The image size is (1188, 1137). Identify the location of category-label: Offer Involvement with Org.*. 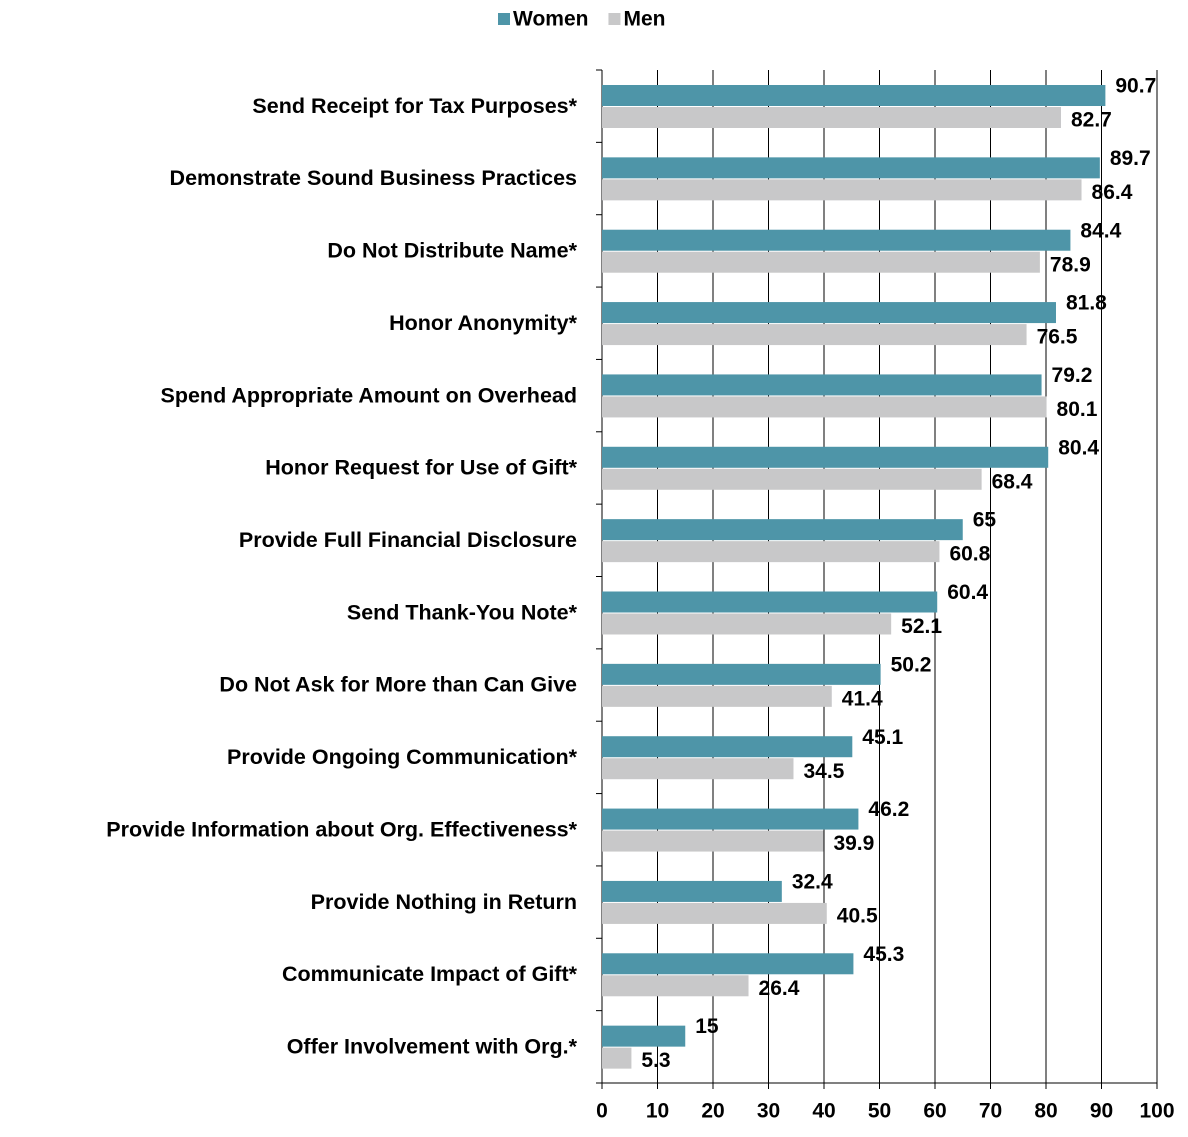
(432, 1046).